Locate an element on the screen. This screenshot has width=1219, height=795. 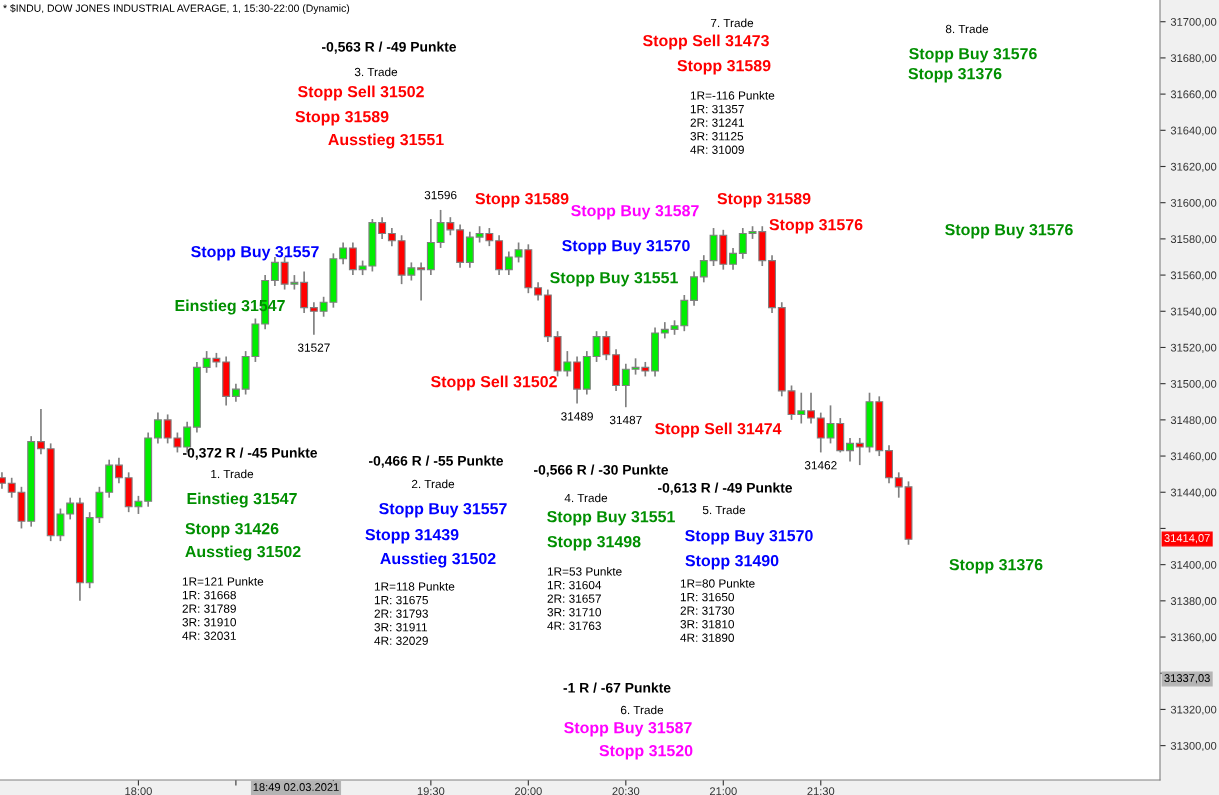
y-tick-label: 31440,00 is located at coordinates (1193, 493).